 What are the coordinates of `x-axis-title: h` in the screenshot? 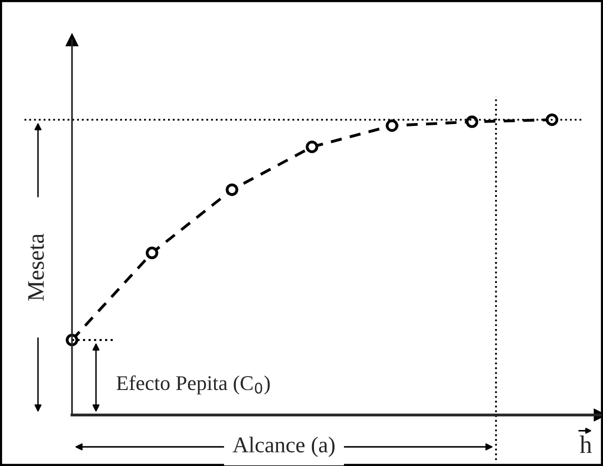 It's located at (586, 444).